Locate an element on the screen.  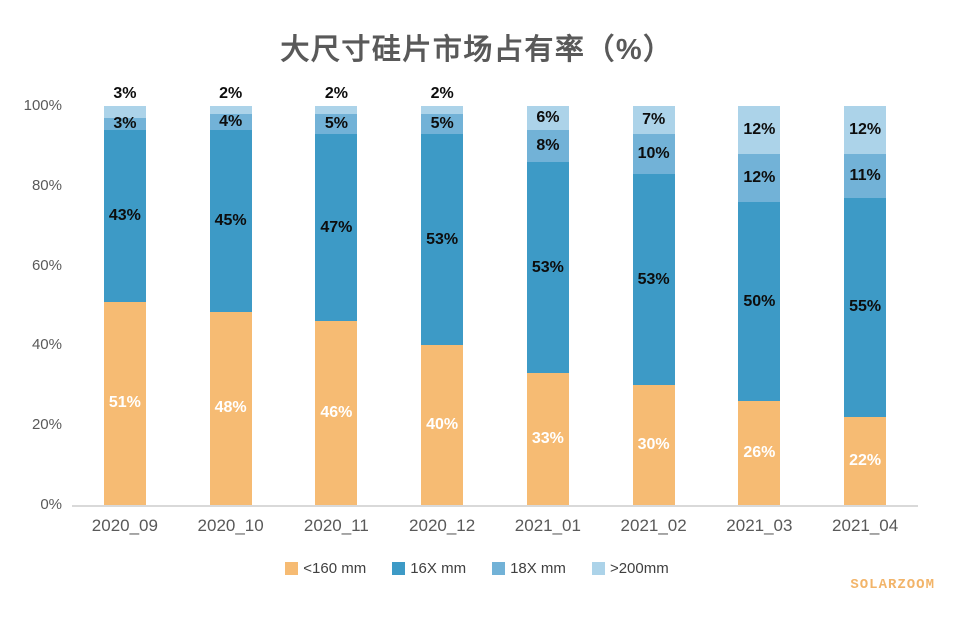
bar-segment: 51% is located at coordinates (124, 403).